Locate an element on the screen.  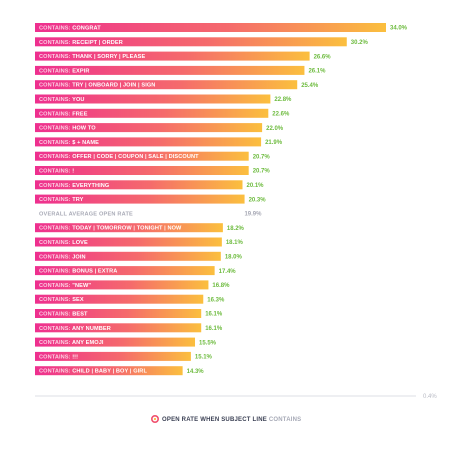
value-label: 26.6% is located at coordinates (323, 57).